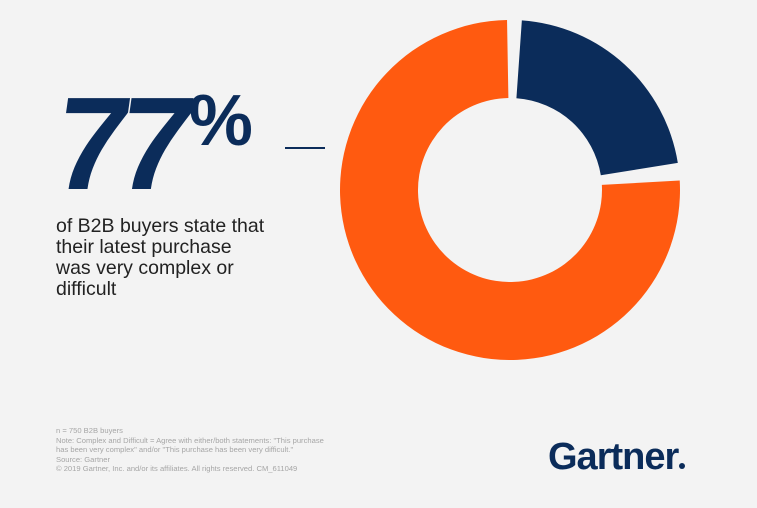 The height and width of the screenshot is (508, 757). I want to click on headline-number: 77 %, so click(191, 143).